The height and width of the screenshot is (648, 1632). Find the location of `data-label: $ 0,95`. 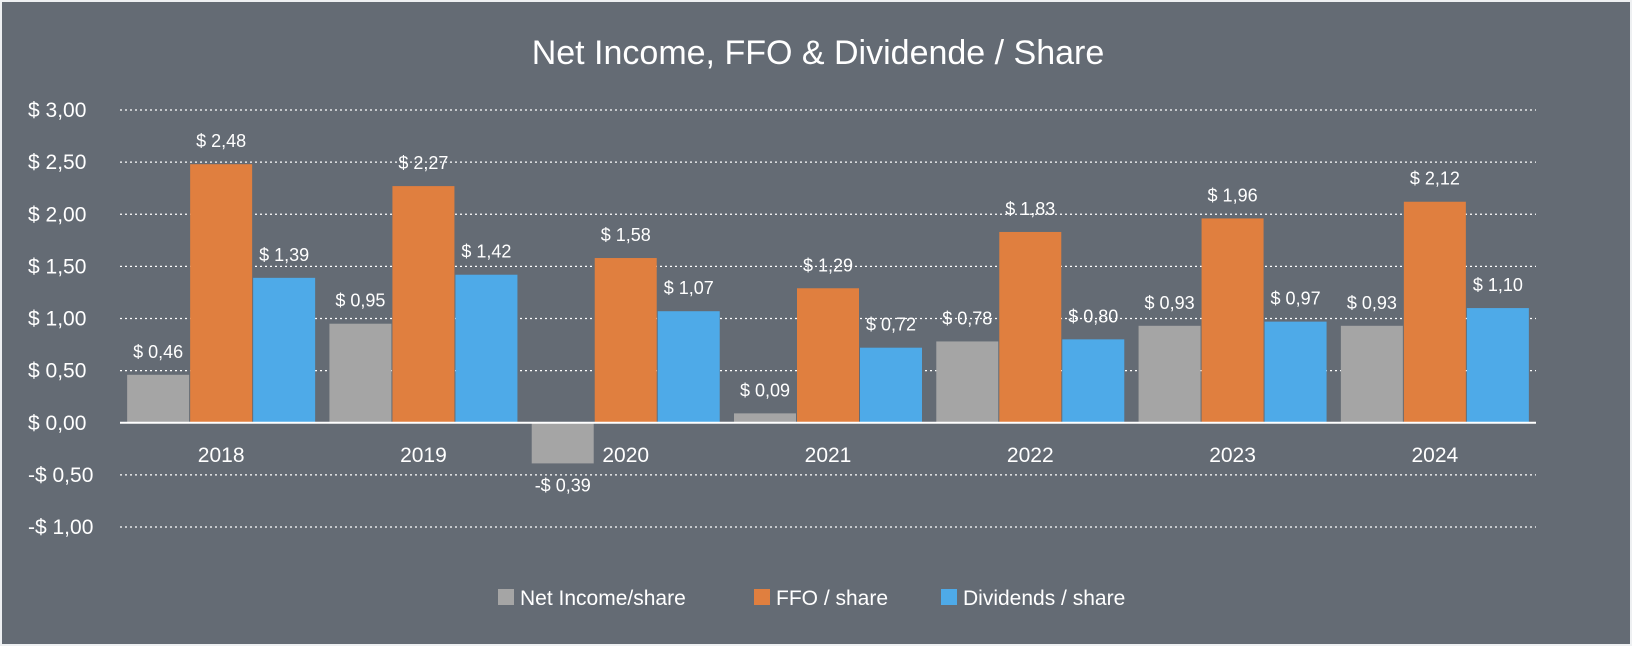

data-label: $ 0,95 is located at coordinates (360, 301).